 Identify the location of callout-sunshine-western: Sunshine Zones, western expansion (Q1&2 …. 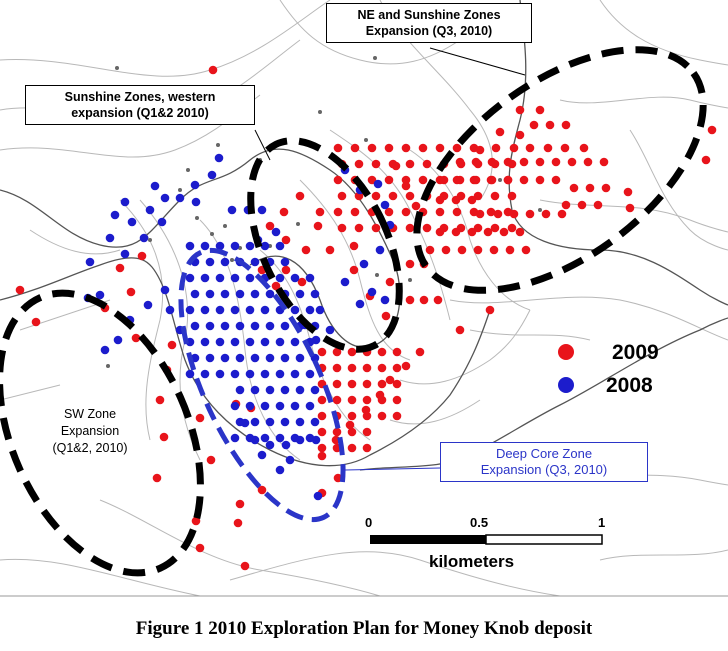
(140, 105).